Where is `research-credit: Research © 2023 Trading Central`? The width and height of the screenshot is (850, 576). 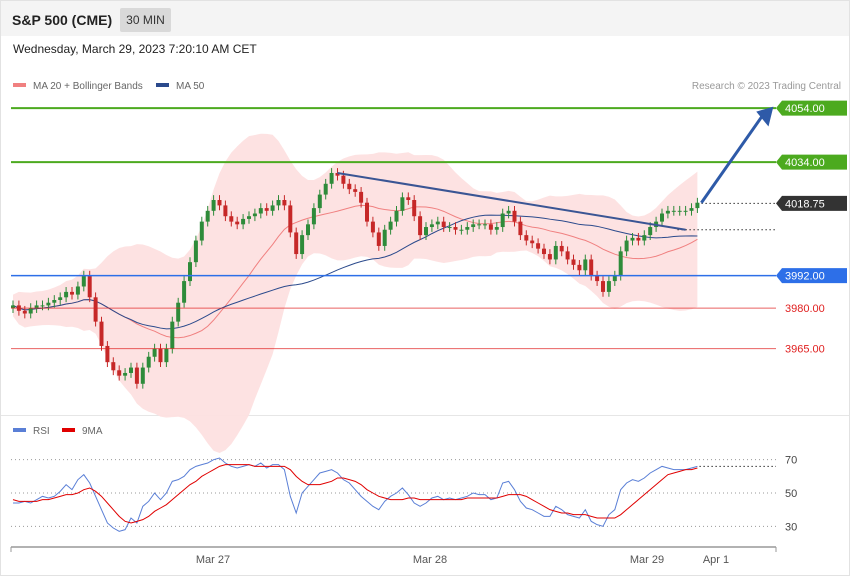
research-credit: Research © 2023 Trading Central is located at coordinates (766, 86).